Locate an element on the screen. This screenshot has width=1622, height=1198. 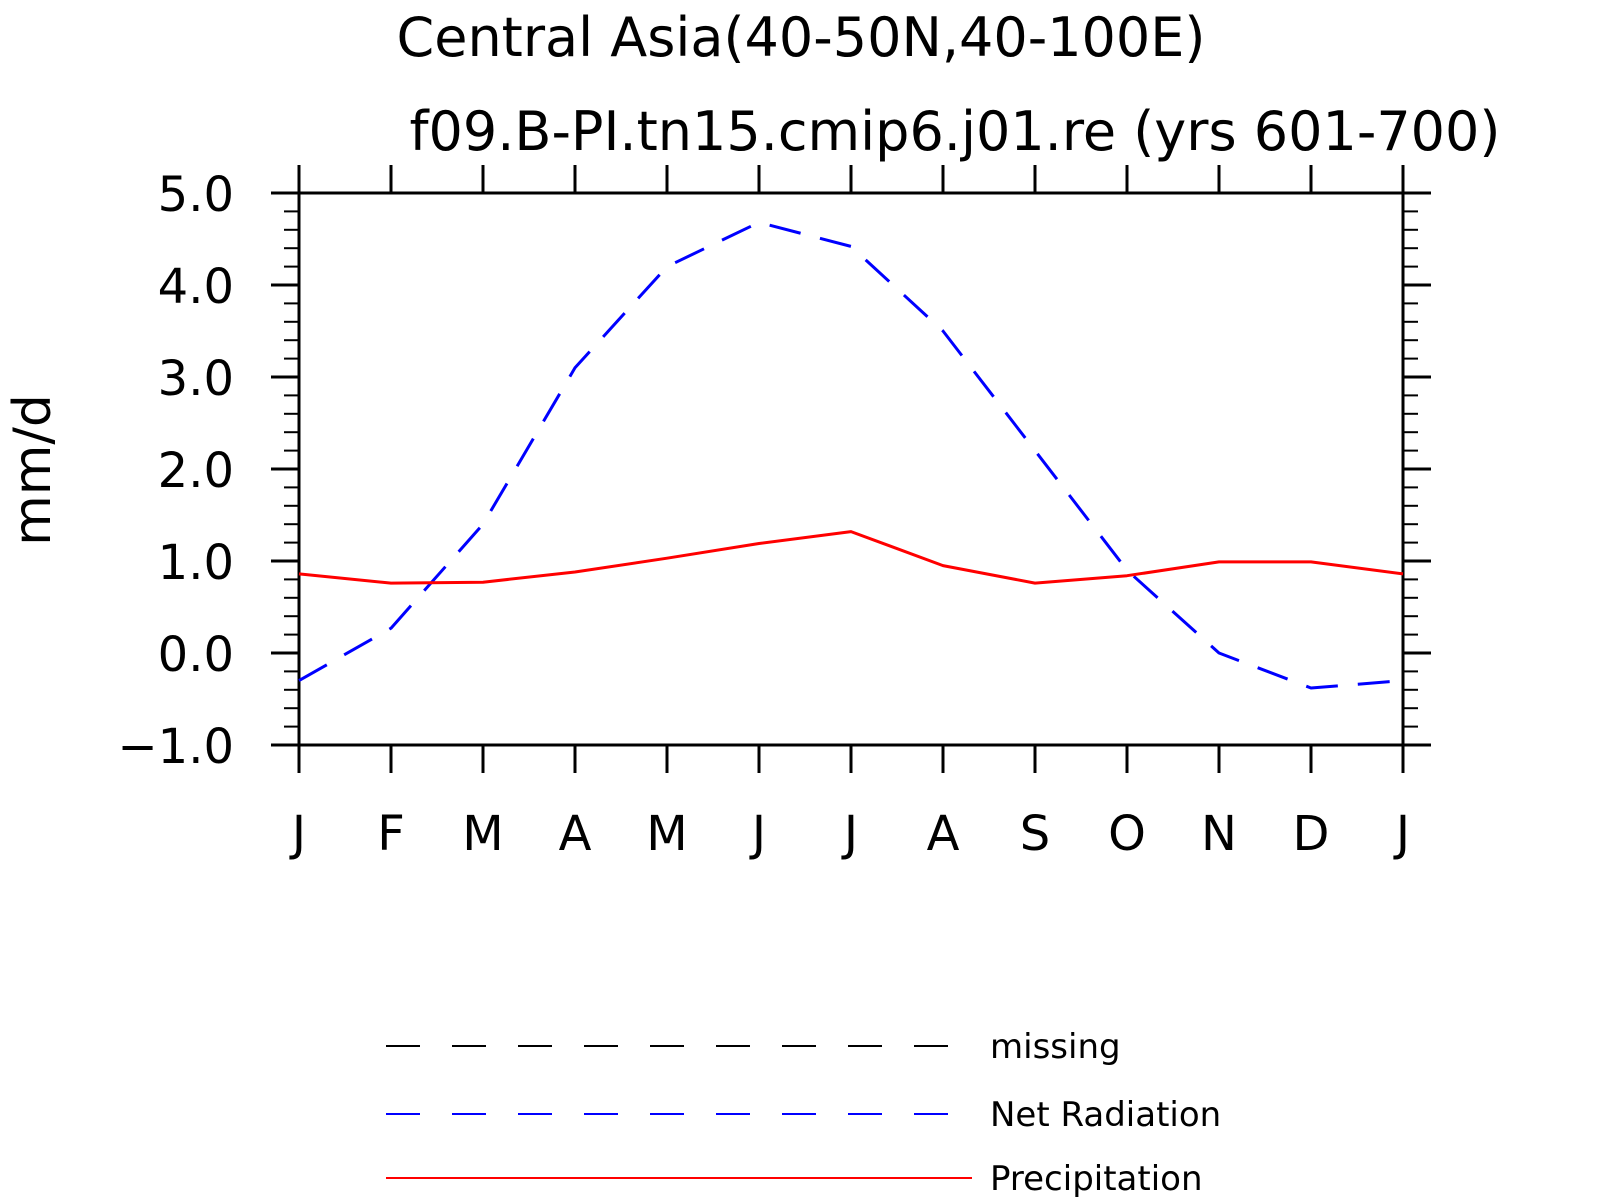
legend-label-precipitation: Precipitation is located at coordinates (1096, 1178).